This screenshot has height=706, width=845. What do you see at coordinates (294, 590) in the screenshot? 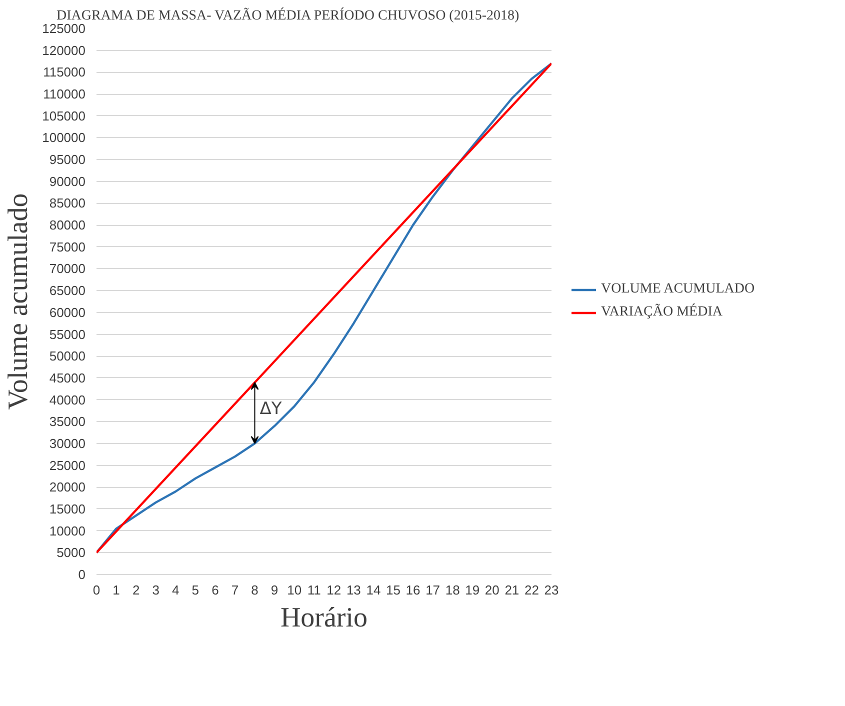
I see `x-tick-label: 10` at bounding box center [294, 590].